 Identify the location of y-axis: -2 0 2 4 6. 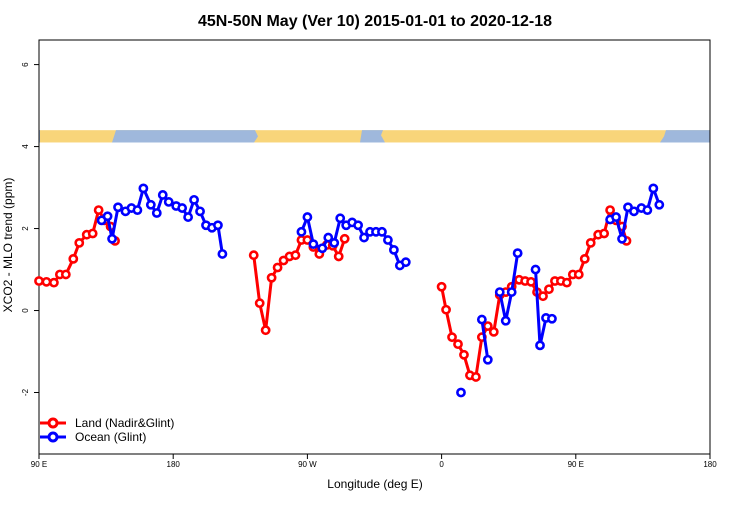
(30, 229).